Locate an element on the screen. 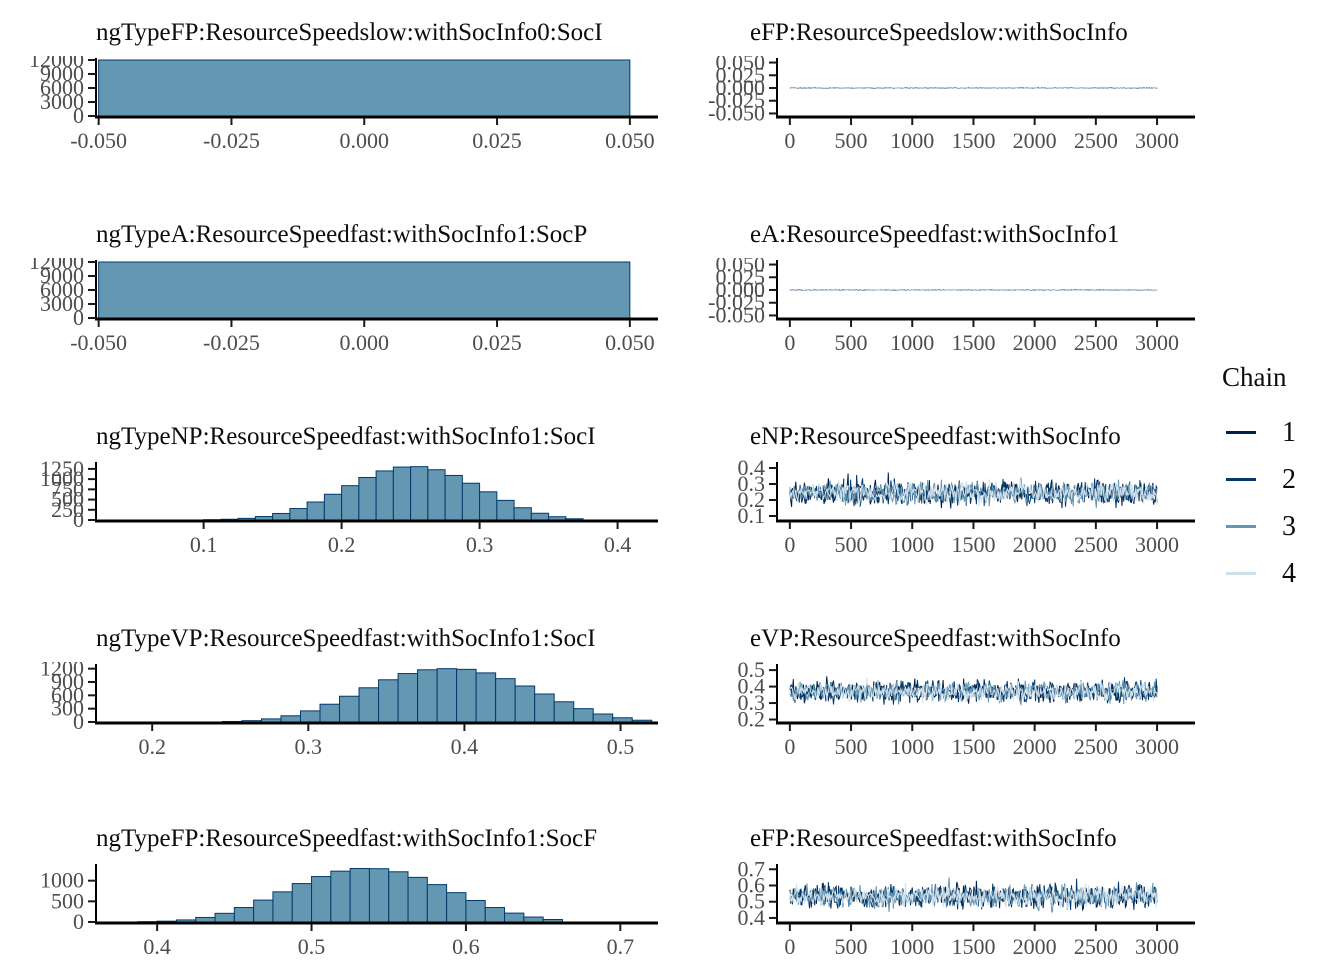 The image size is (1344, 960). panel-title: eA:ResourceSpeedfast:withSocInfo1 is located at coordinates (935, 234).